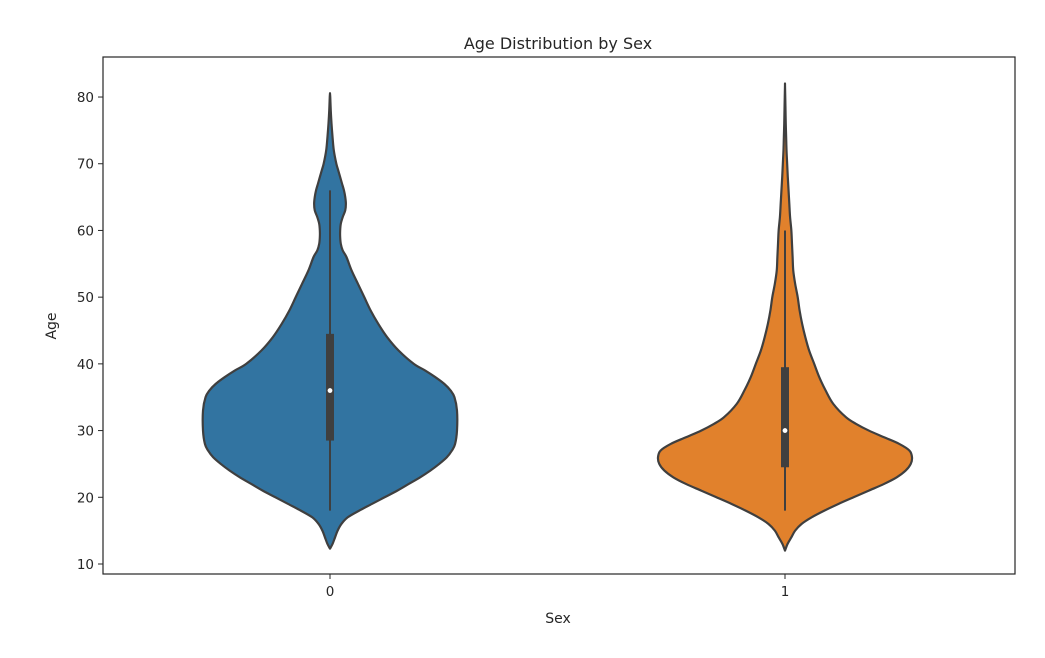  What do you see at coordinates (85, 498) in the screenshot?
I see `y-tick-label: 20` at bounding box center [85, 498].